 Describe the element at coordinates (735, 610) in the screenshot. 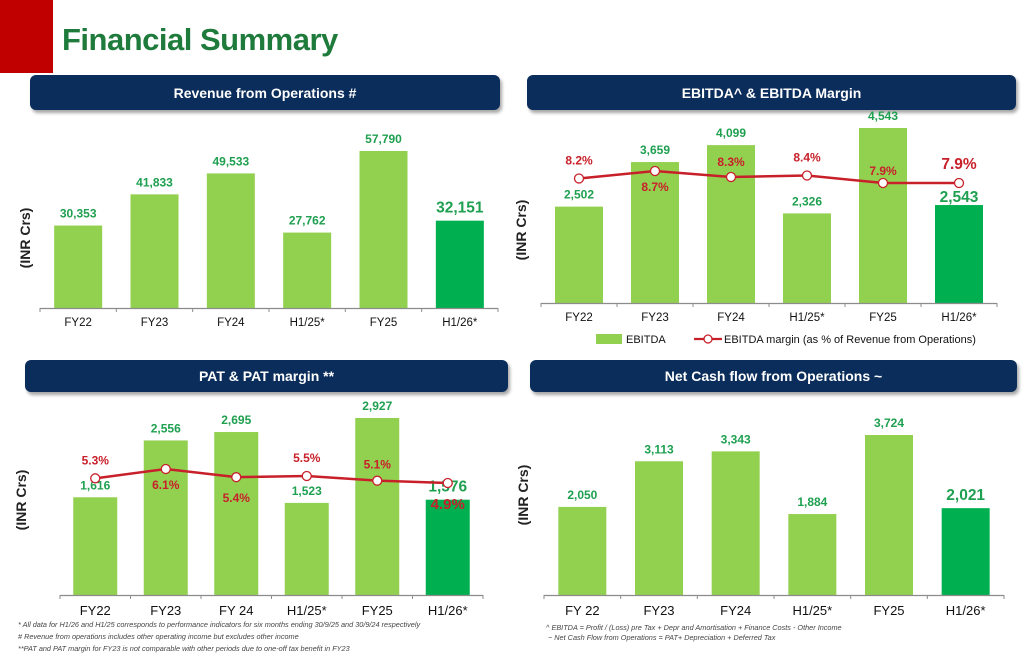

I see `cashflow-category-label-2: FY24` at that location.